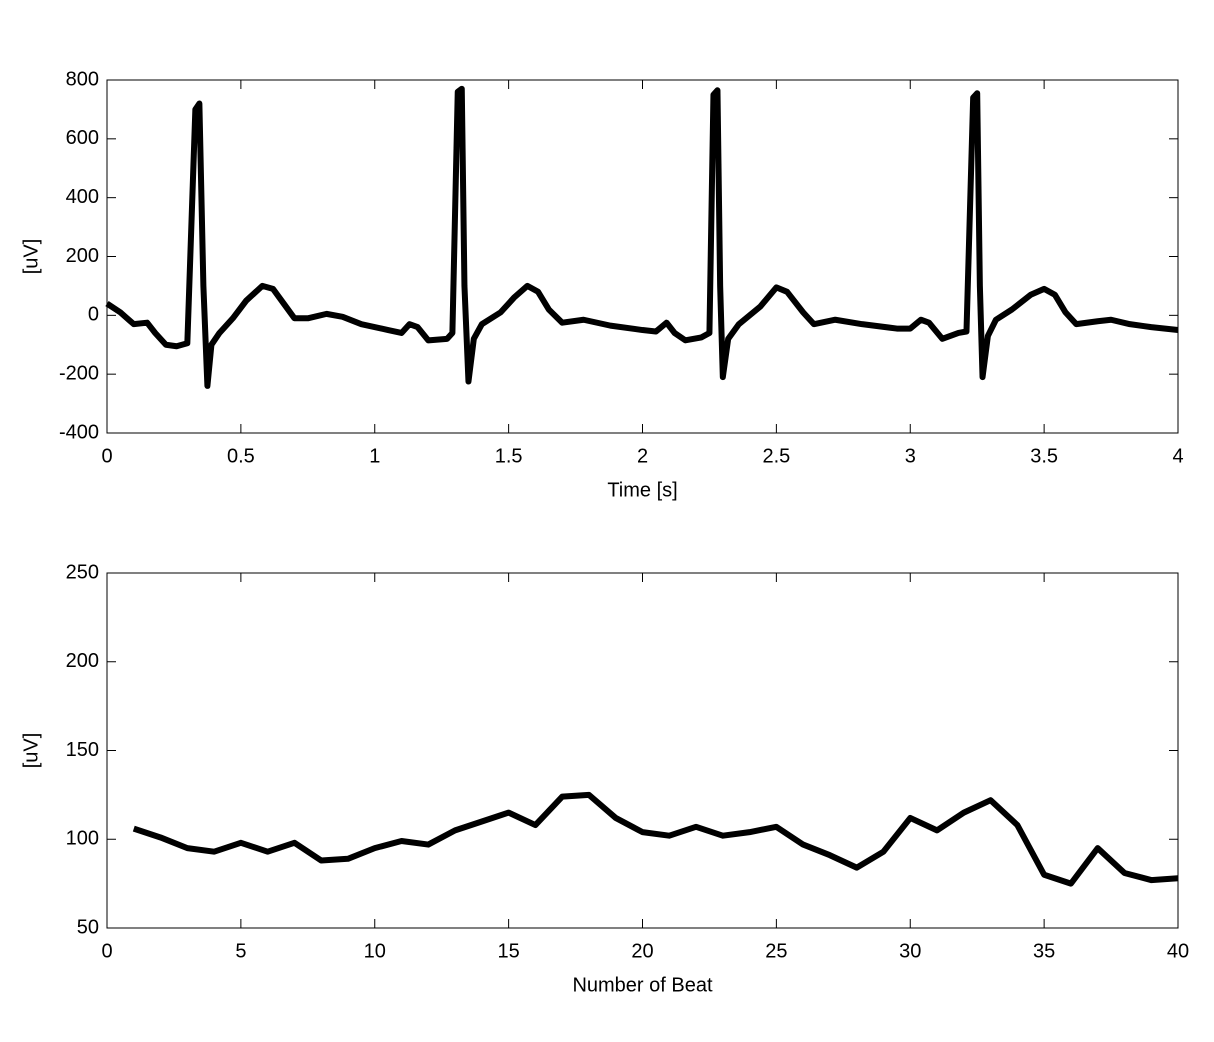 This screenshot has height=1042, width=1214. Describe the element at coordinates (82, 138) in the screenshot. I see `y-tick-label: 600` at that location.